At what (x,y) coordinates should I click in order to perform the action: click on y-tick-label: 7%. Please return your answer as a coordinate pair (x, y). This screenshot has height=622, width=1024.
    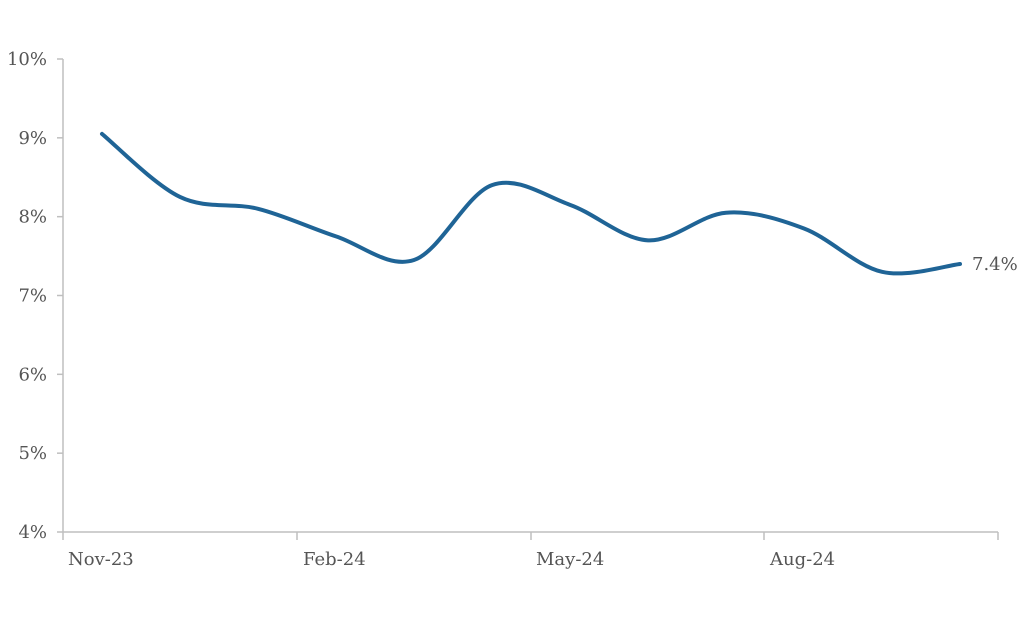
    Looking at the image, I should click on (32, 296).